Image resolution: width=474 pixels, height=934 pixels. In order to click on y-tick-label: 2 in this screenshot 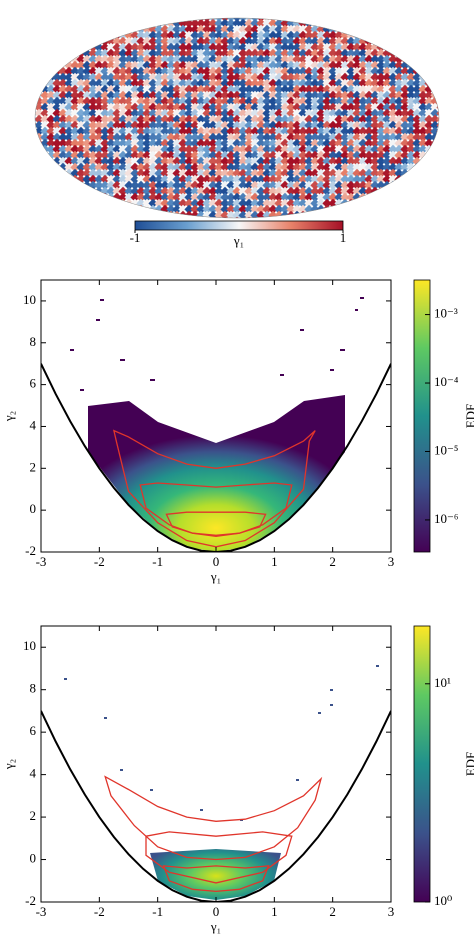, I will do `click(33, 466)`.